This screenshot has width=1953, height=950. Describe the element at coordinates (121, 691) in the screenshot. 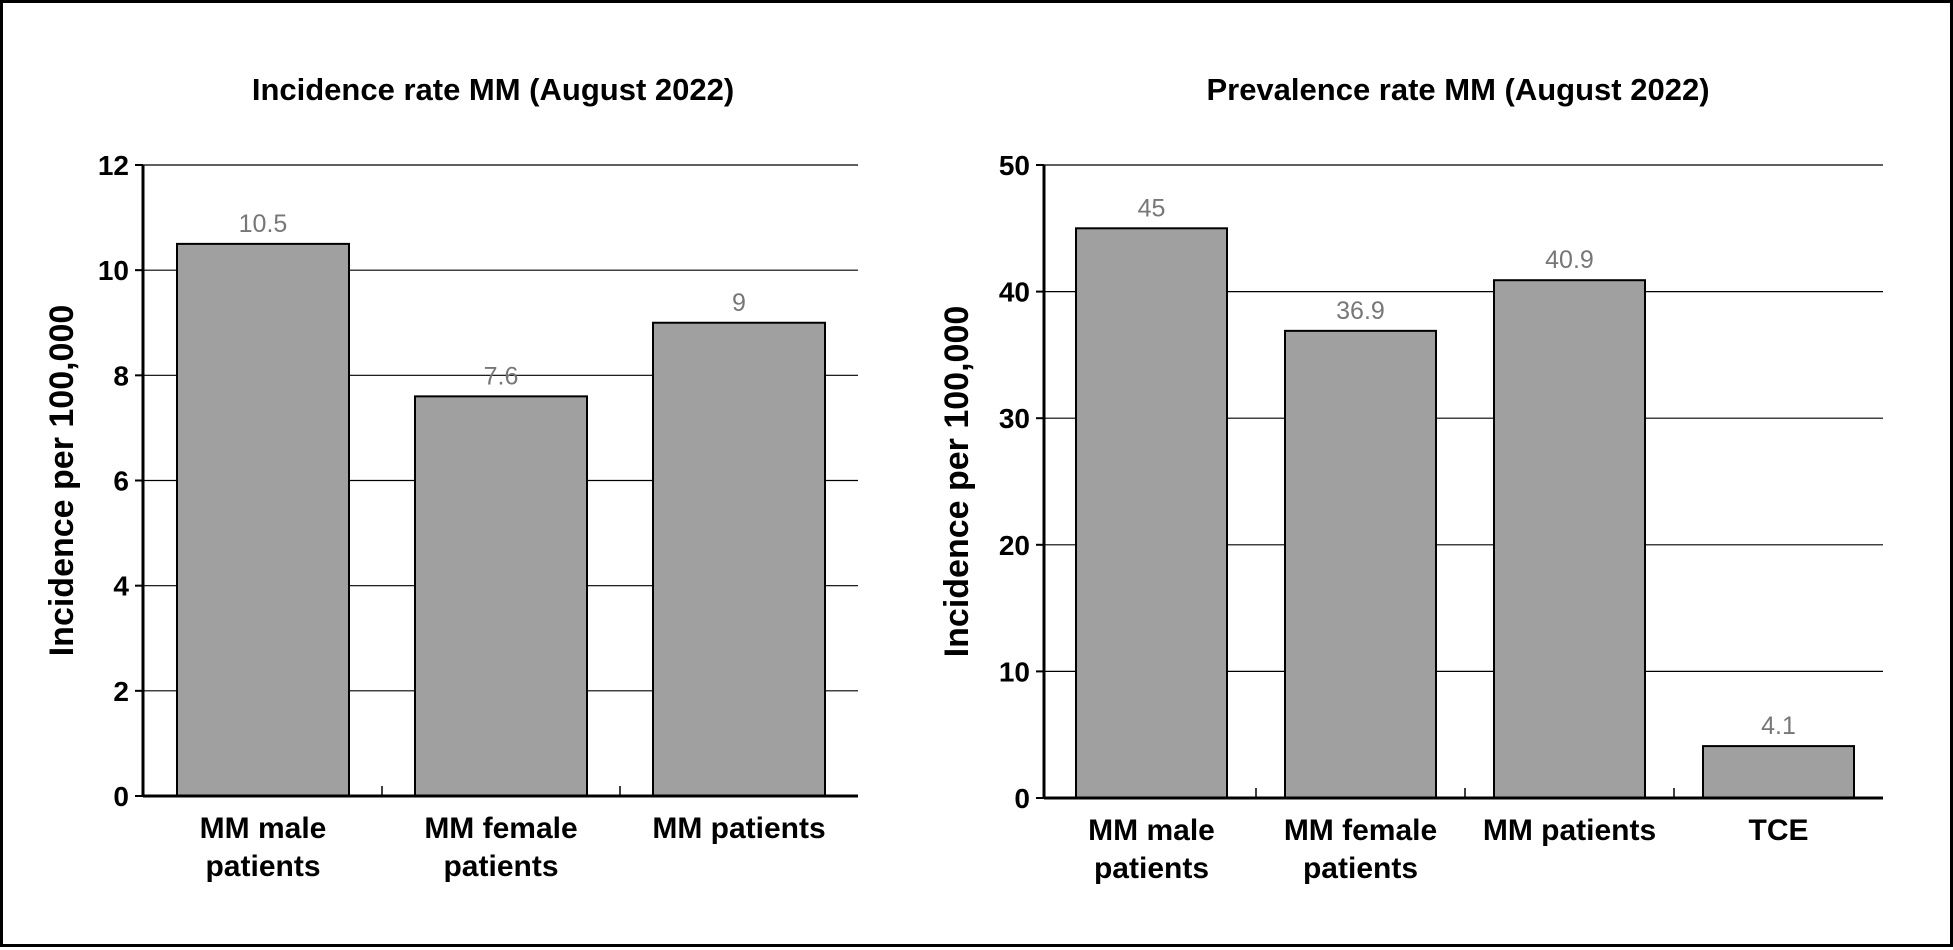

I see `y-tick-label: 2` at that location.